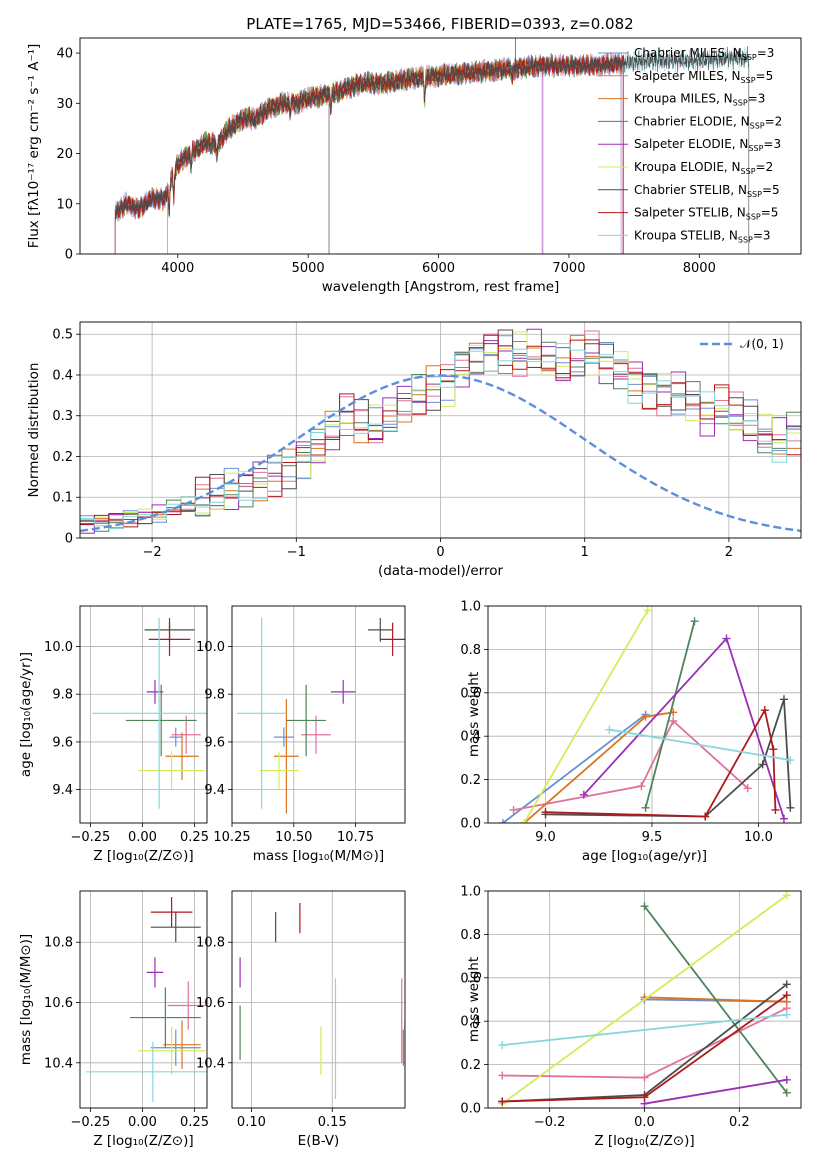 The image size is (819, 1170). Describe the element at coordinates (69, 539) in the screenshot. I see `residuals-ytick-label: 0` at that location.